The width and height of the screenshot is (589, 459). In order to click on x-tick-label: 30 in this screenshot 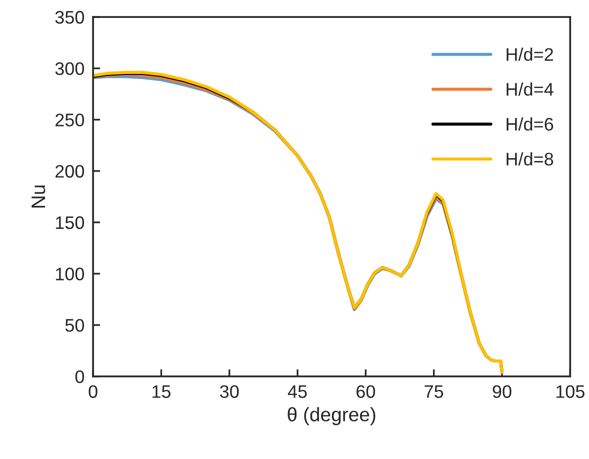, I will do `click(229, 391)`.